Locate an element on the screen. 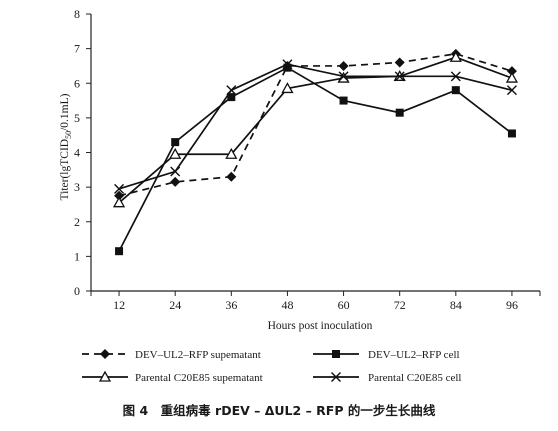  y-axis-title-subscript: 50 is located at coordinates (68, 135).